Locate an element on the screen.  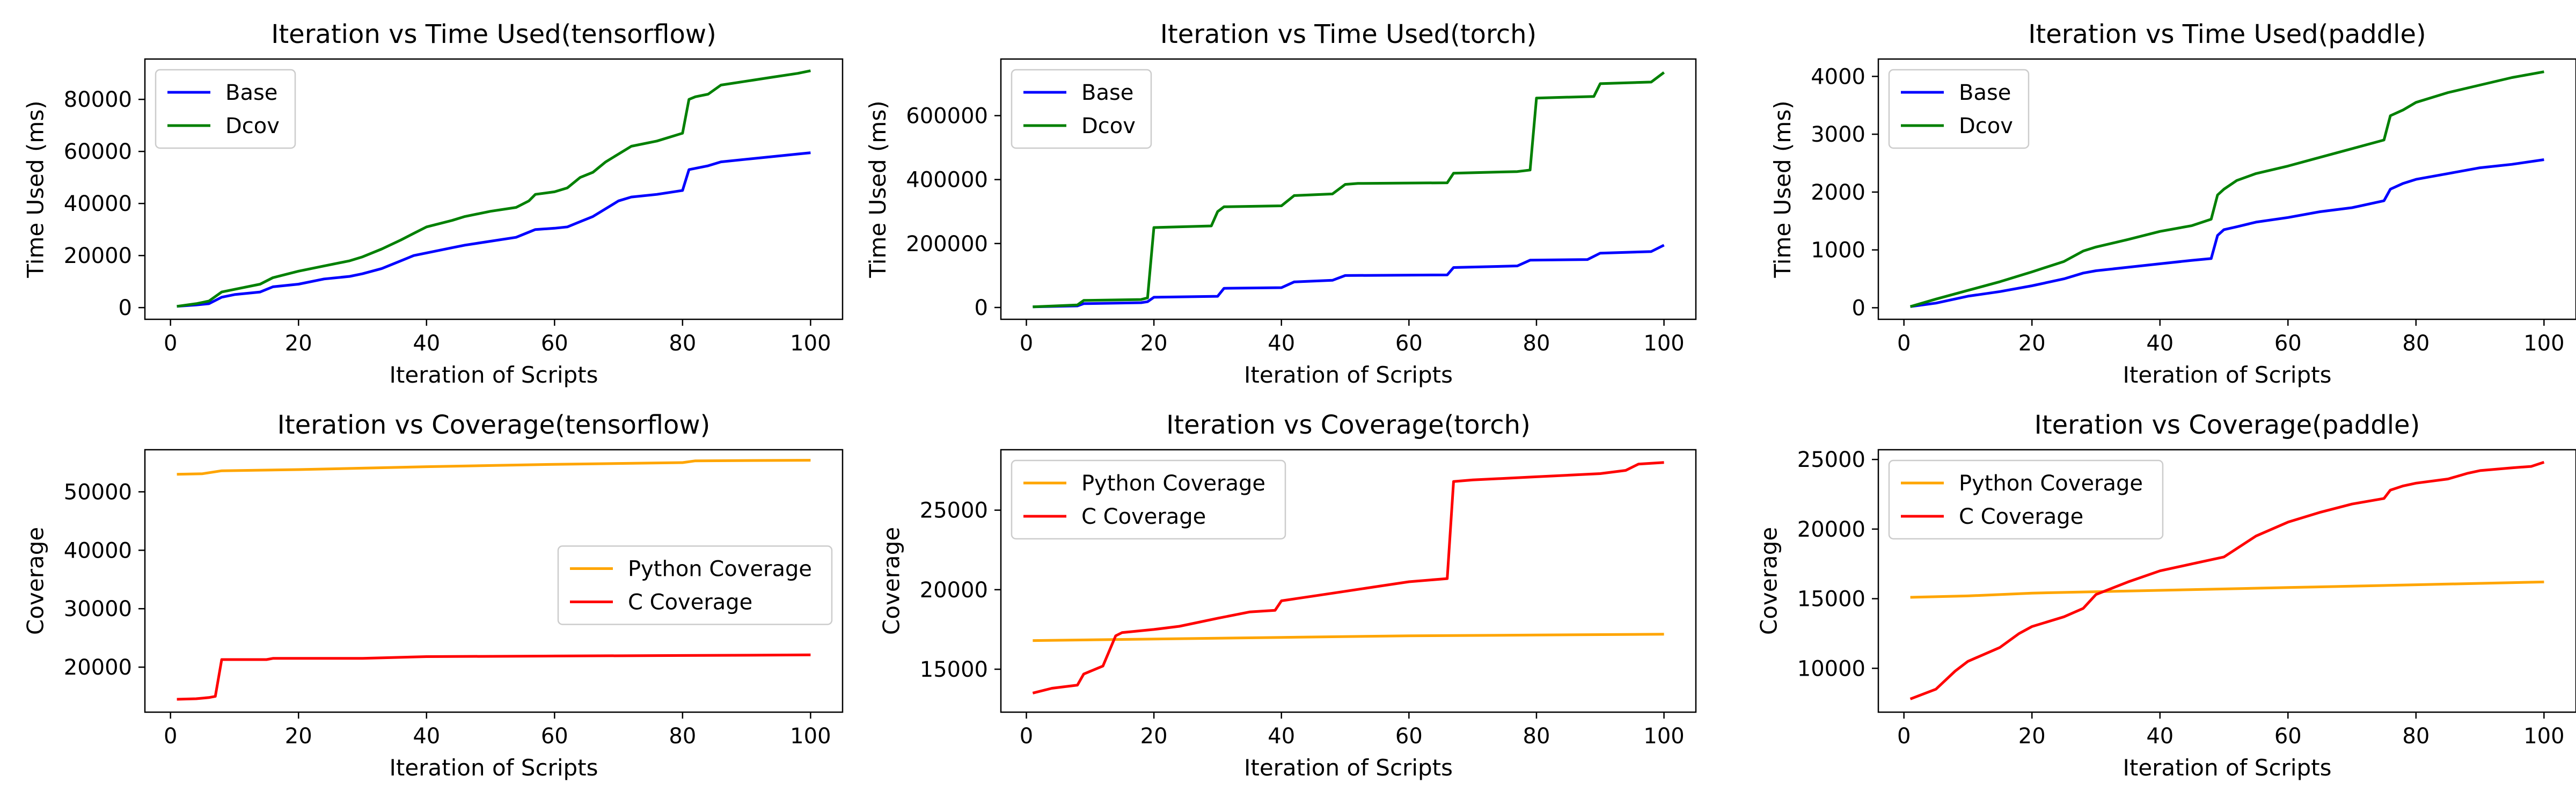
y-tick-label: 40000 is located at coordinates (98, 550).